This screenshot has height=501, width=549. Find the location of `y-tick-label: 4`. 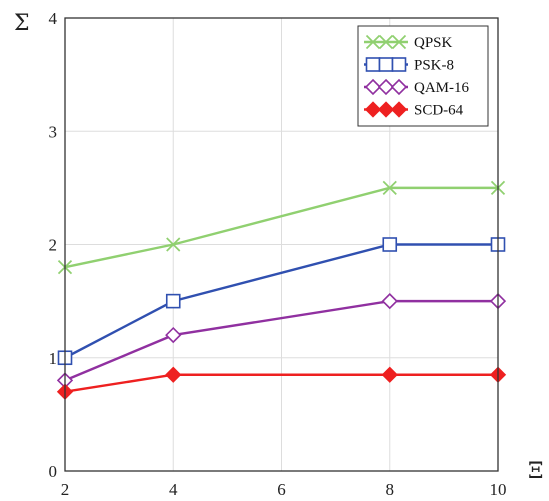

y-tick-label: 4 is located at coordinates (53, 18).